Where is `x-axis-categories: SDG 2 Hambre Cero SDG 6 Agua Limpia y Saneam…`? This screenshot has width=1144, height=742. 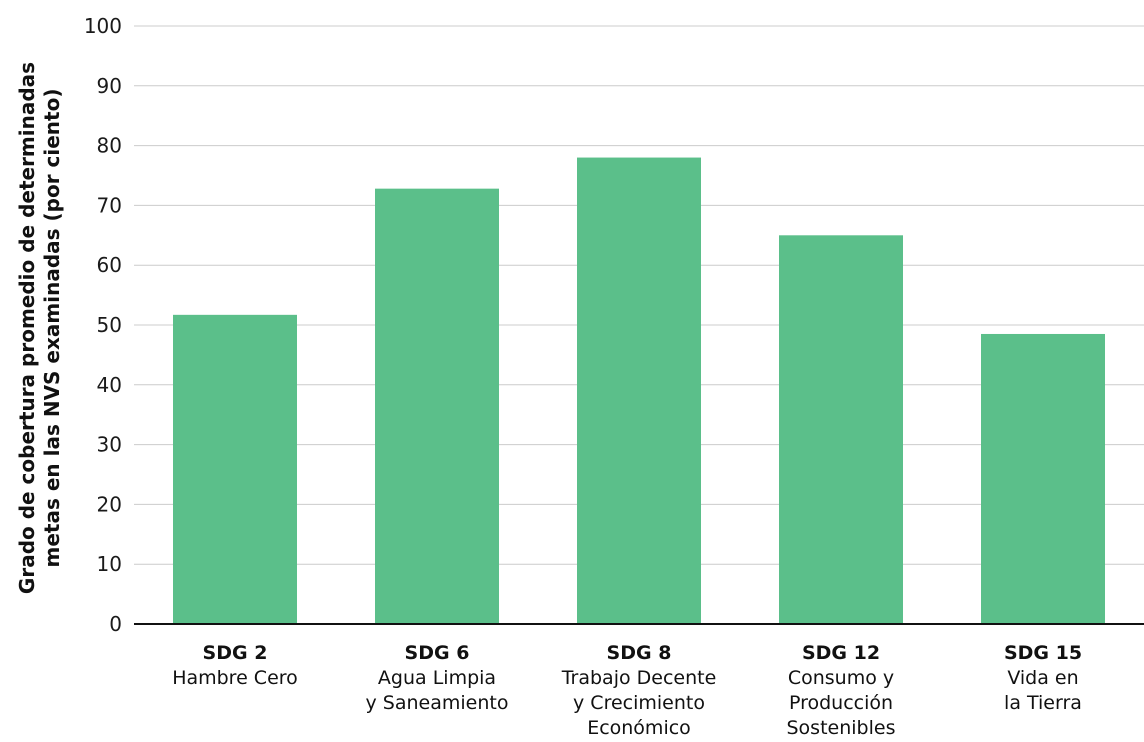
x-axis-categories: SDG 2 Hambre Cero SDG 6 Agua Limpia y Saneam… is located at coordinates (627, 690).